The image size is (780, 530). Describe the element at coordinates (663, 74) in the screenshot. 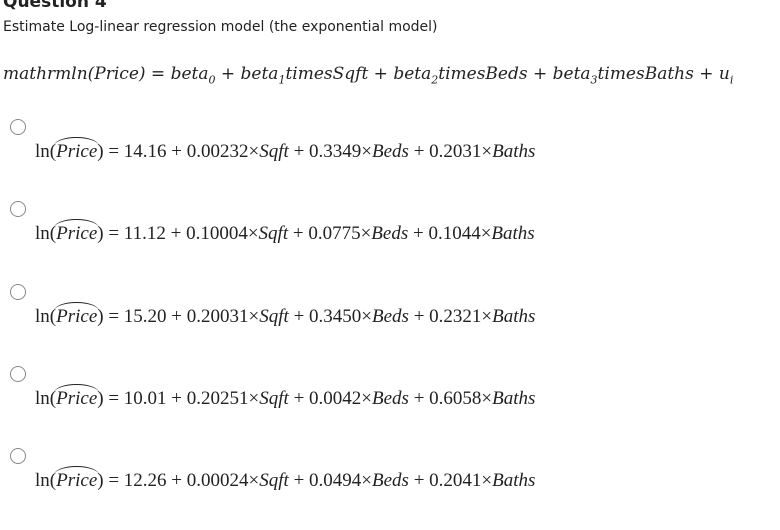

I see `equation-text: timesBaths + u` at that location.